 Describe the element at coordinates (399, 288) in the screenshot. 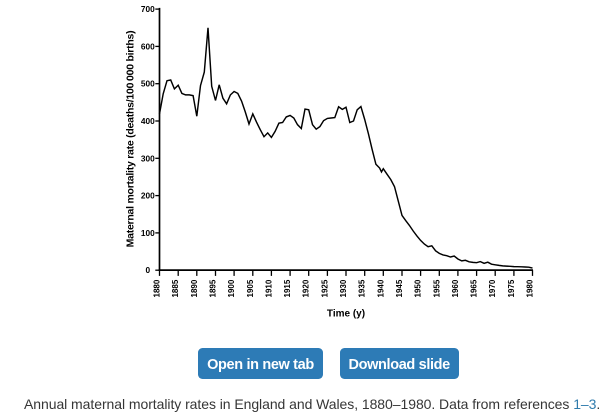

I see `svg-text: 1945` at that location.